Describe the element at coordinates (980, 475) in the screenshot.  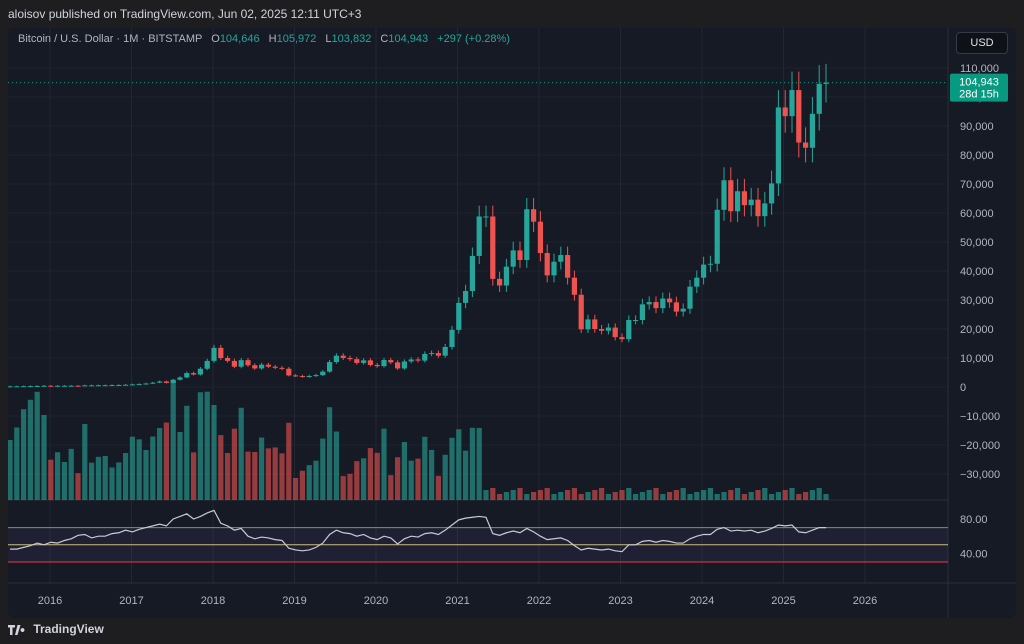
I see `y-tick-label: −30,000` at that location.